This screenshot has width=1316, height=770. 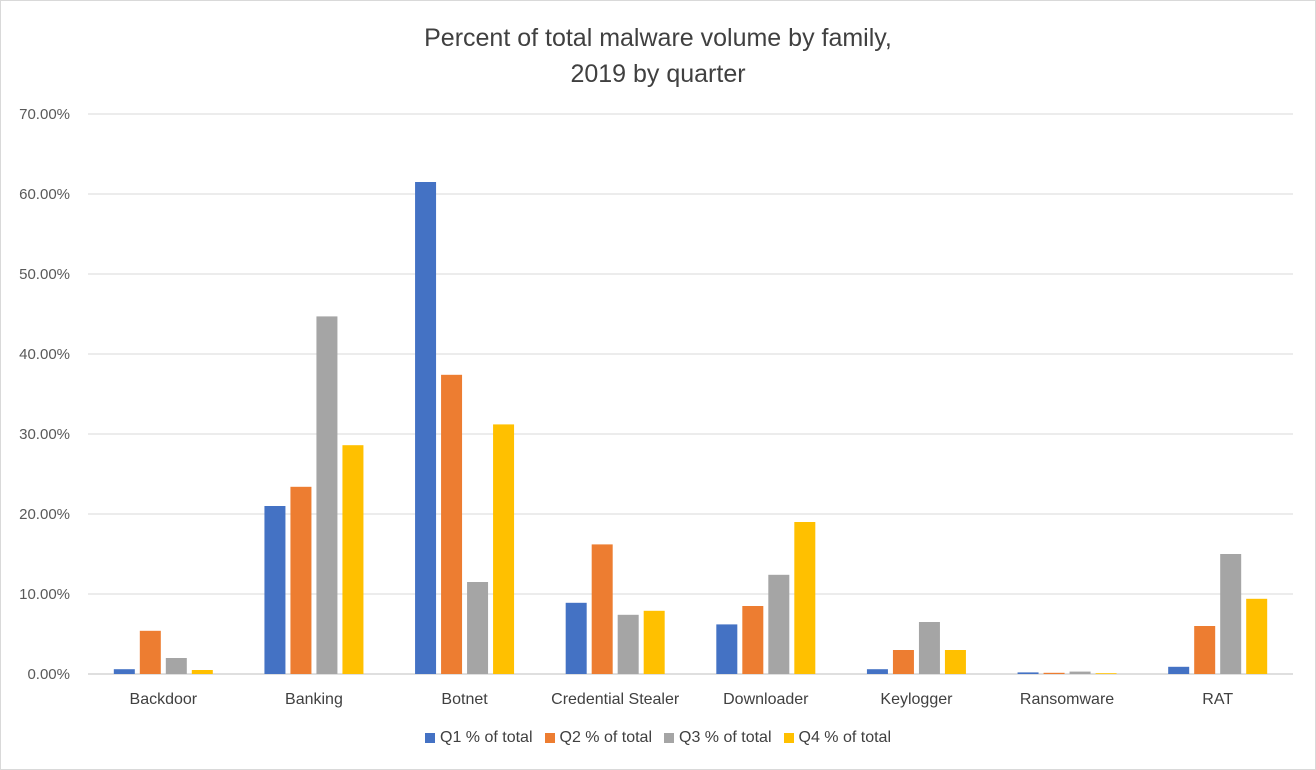 What do you see at coordinates (44, 114) in the screenshot?
I see `y-tick-label: 70.00%` at bounding box center [44, 114].